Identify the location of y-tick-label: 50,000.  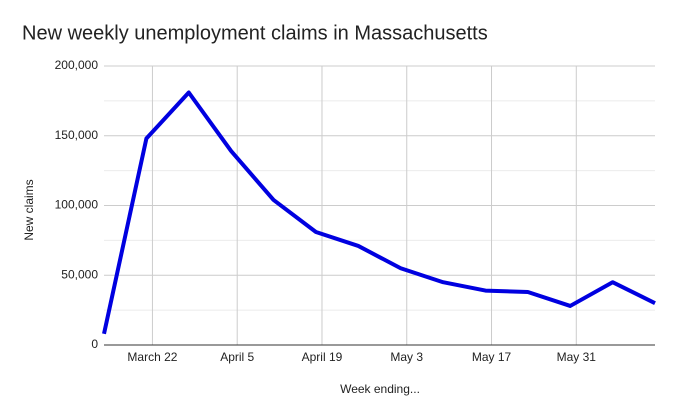
(79, 274).